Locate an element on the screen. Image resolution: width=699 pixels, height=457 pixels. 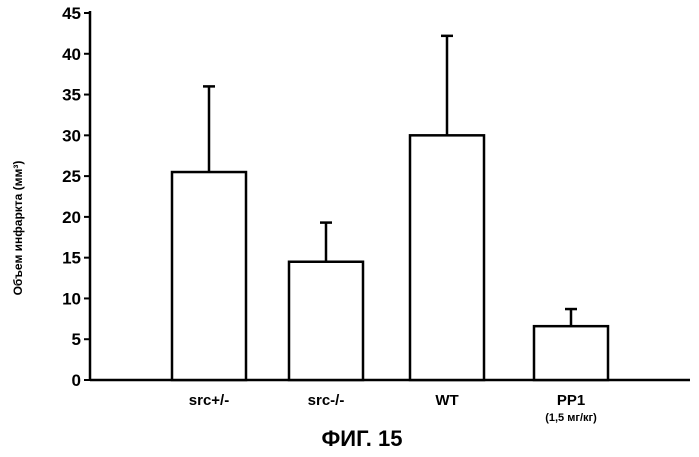
y-tick-label: 5 is located at coordinates (76, 339).